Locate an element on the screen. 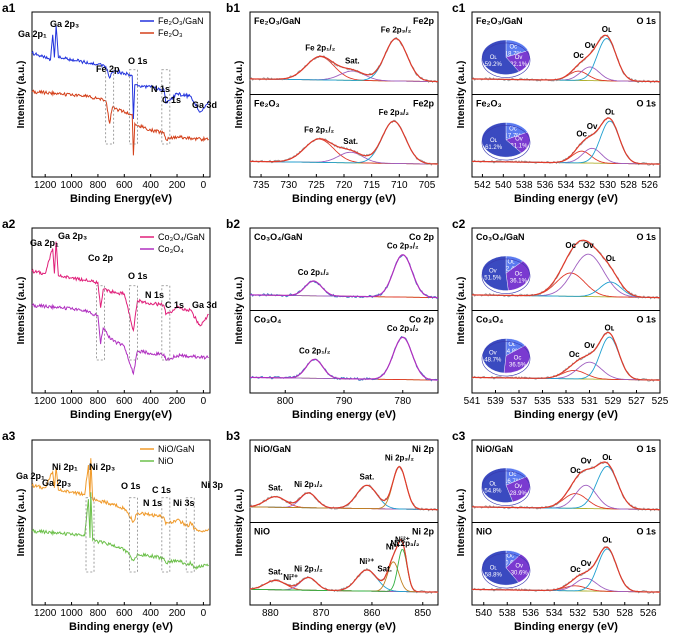 The image size is (685, 635). sample-label: Fe₂O₃ is located at coordinates (267, 104).